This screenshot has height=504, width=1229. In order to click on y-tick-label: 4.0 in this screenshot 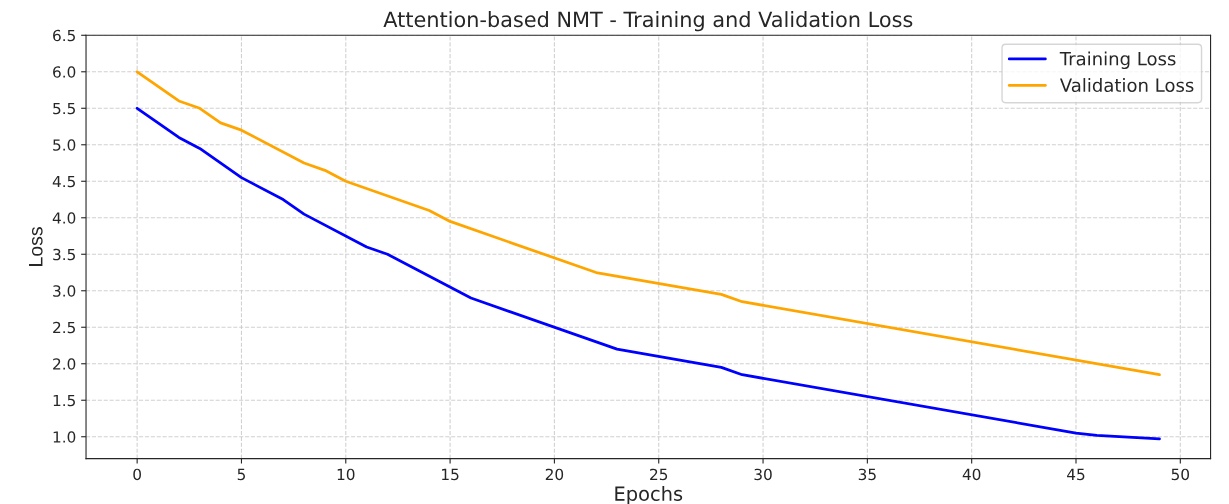, I will do `click(64, 218)`.